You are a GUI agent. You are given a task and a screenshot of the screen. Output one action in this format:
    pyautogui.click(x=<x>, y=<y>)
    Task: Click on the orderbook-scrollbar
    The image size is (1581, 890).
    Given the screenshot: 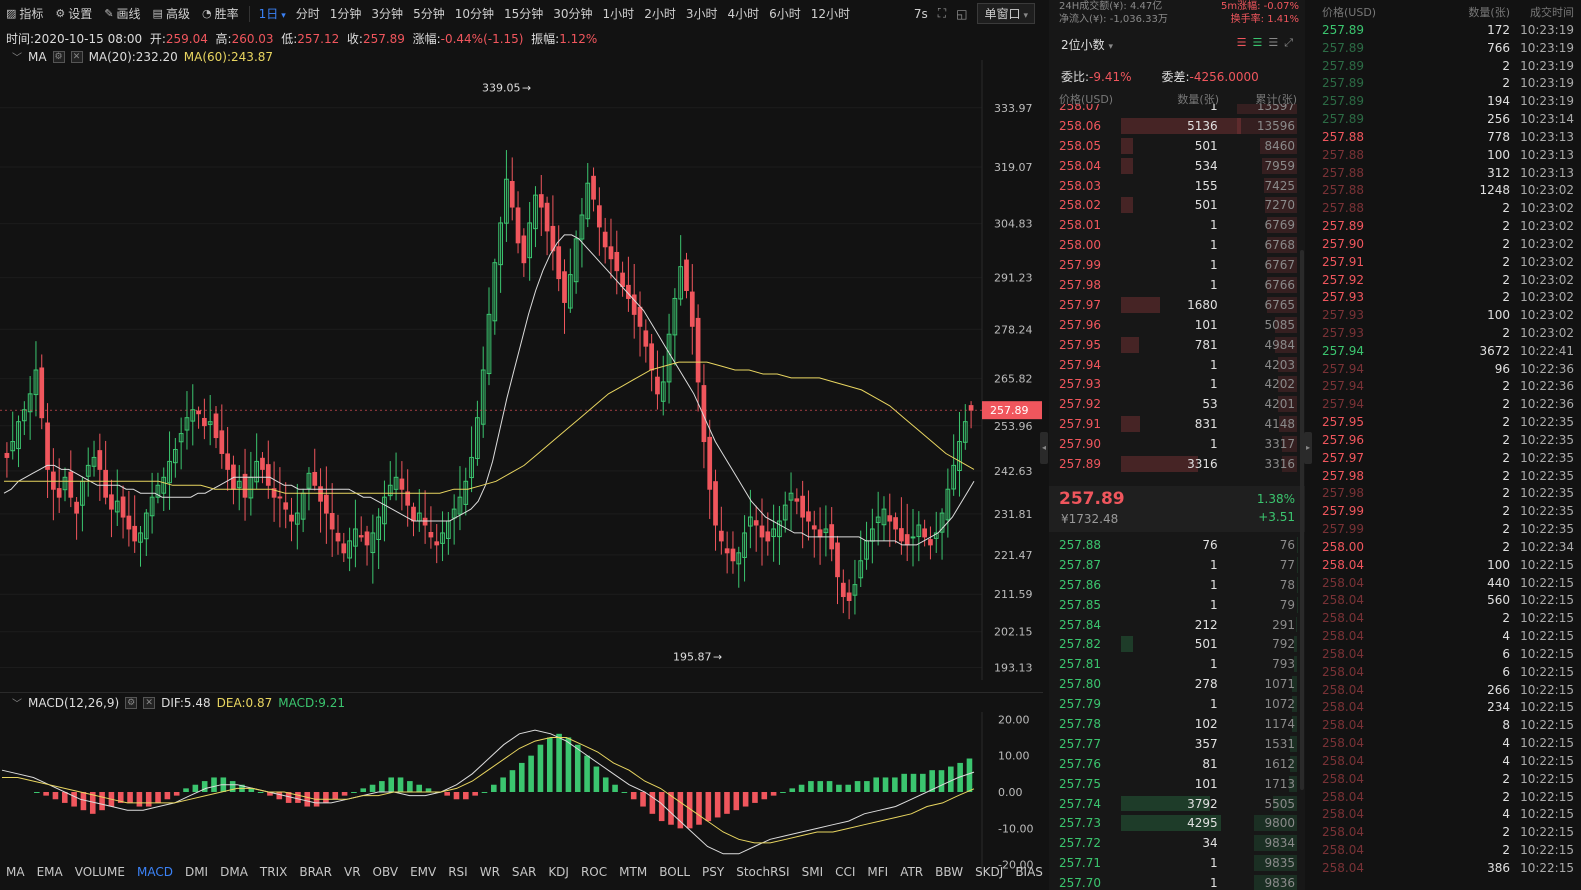 What is the action you would take?
    pyautogui.click(x=1302, y=520)
    